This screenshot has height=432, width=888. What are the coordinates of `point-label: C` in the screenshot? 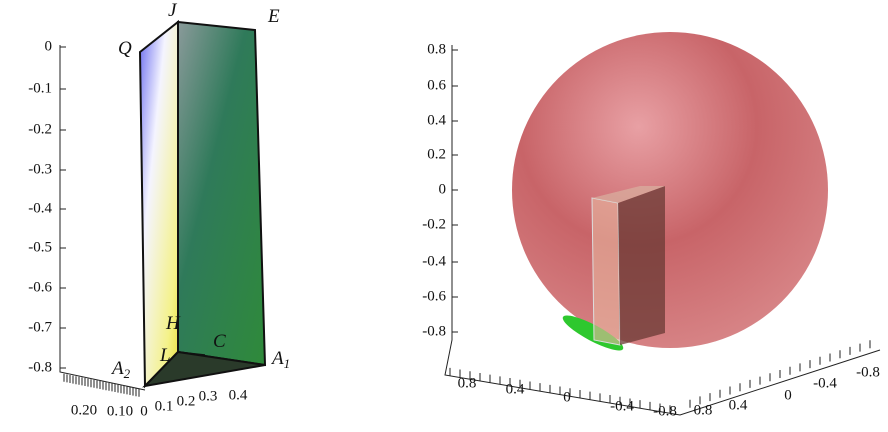 It's located at (219, 341).